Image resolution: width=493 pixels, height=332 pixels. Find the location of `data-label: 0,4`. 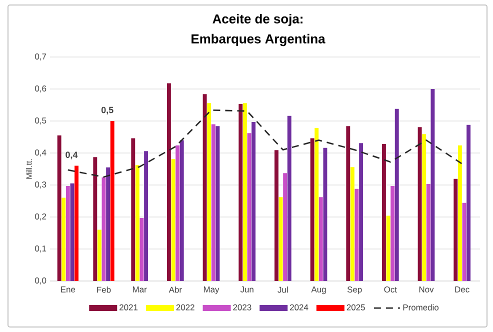

data-label: 0,4 is located at coordinates (72, 156).